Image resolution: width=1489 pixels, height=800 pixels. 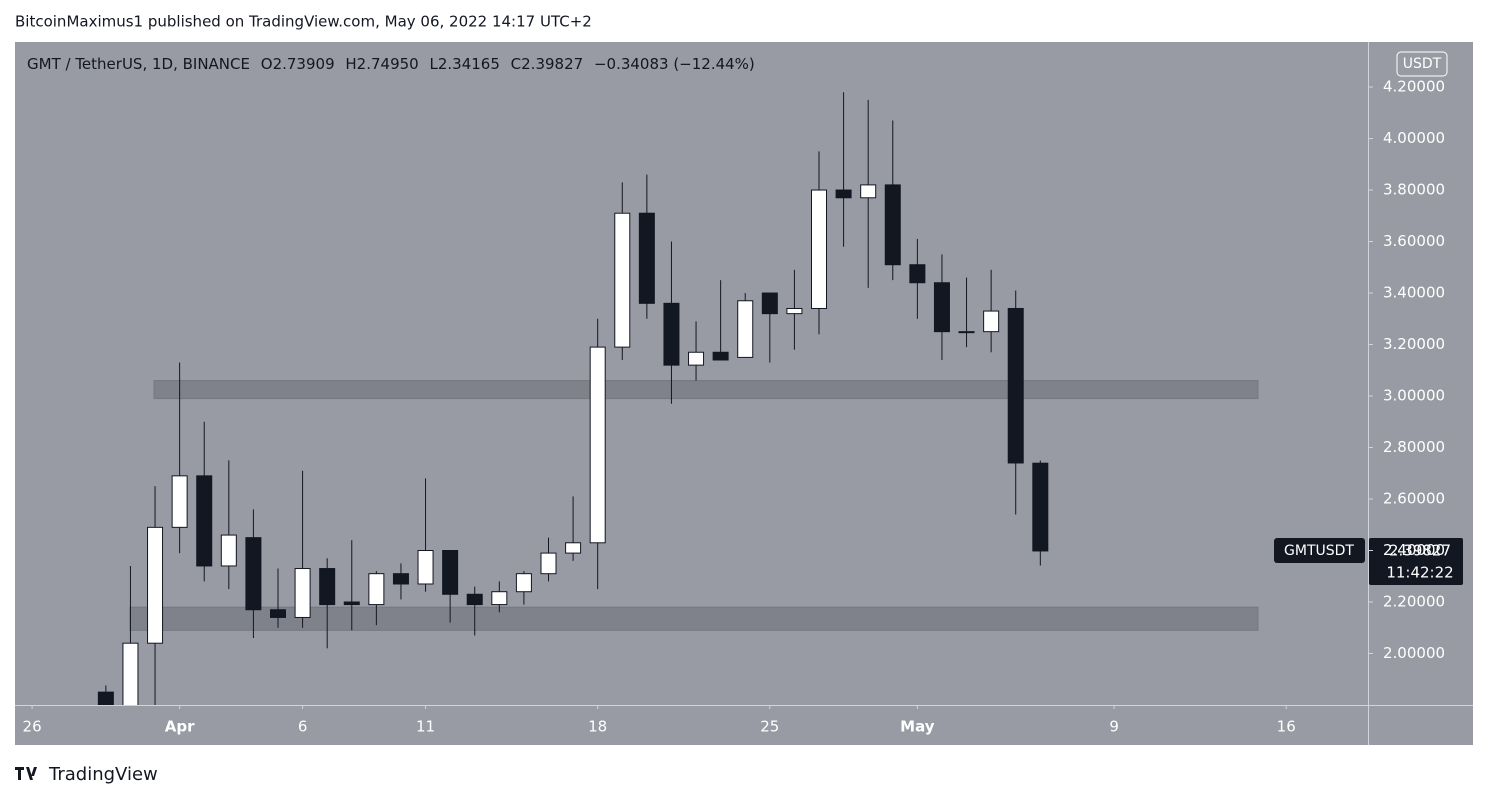 What do you see at coordinates (180, 727) in the screenshot?
I see `x-tick-label: Apr` at bounding box center [180, 727].